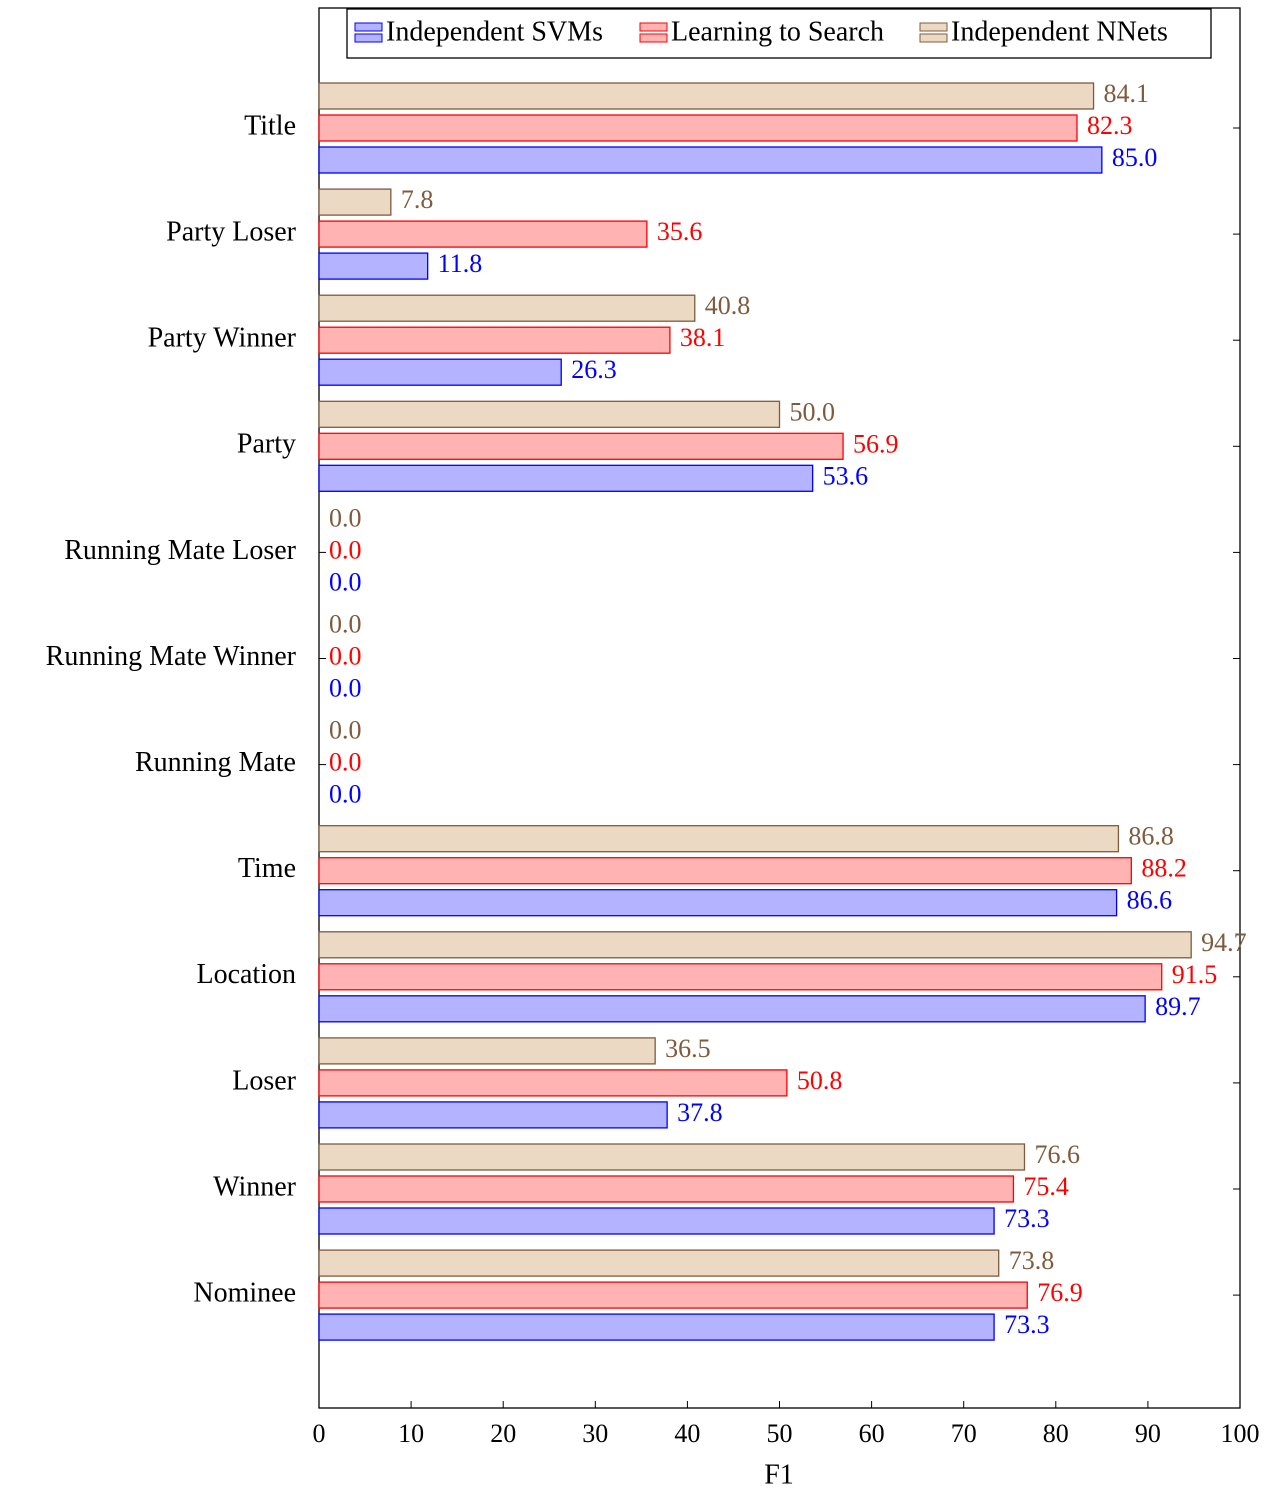 This screenshot has width=1276, height=1493. What do you see at coordinates (688, 1048) in the screenshot?
I see `value-label: 36.5` at bounding box center [688, 1048].